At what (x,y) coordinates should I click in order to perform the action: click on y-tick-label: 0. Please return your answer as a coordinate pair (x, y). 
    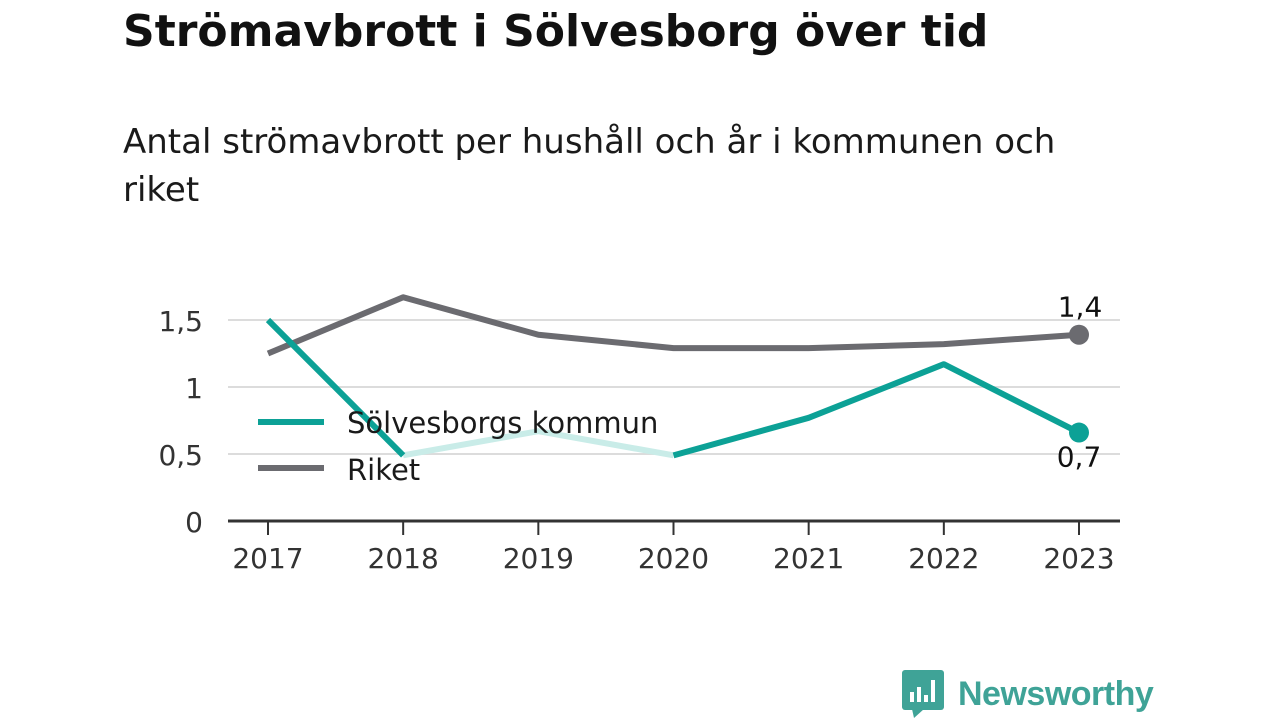
    Looking at the image, I should click on (194, 522).